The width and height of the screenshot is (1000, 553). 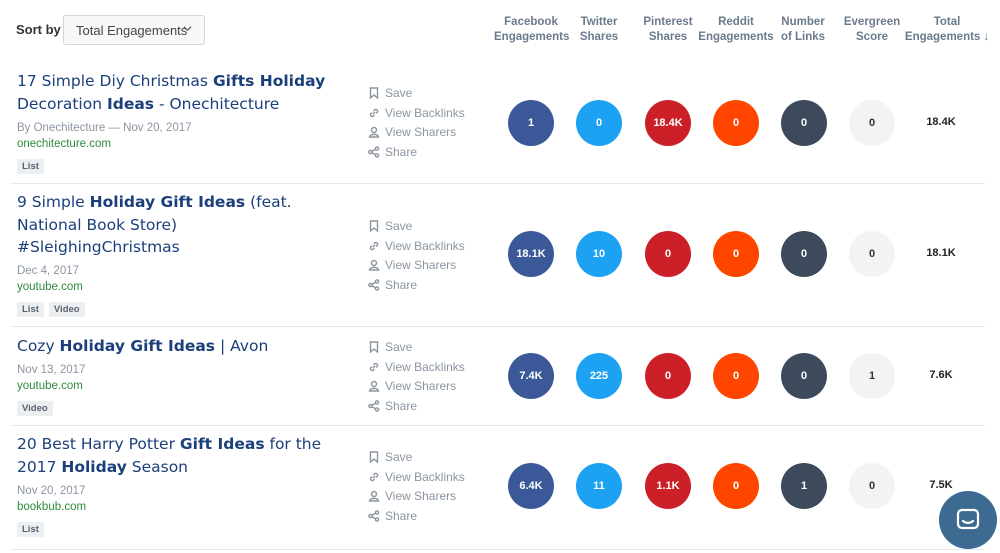 What do you see at coordinates (599, 123) in the screenshot?
I see `twitter-shares: 0` at bounding box center [599, 123].